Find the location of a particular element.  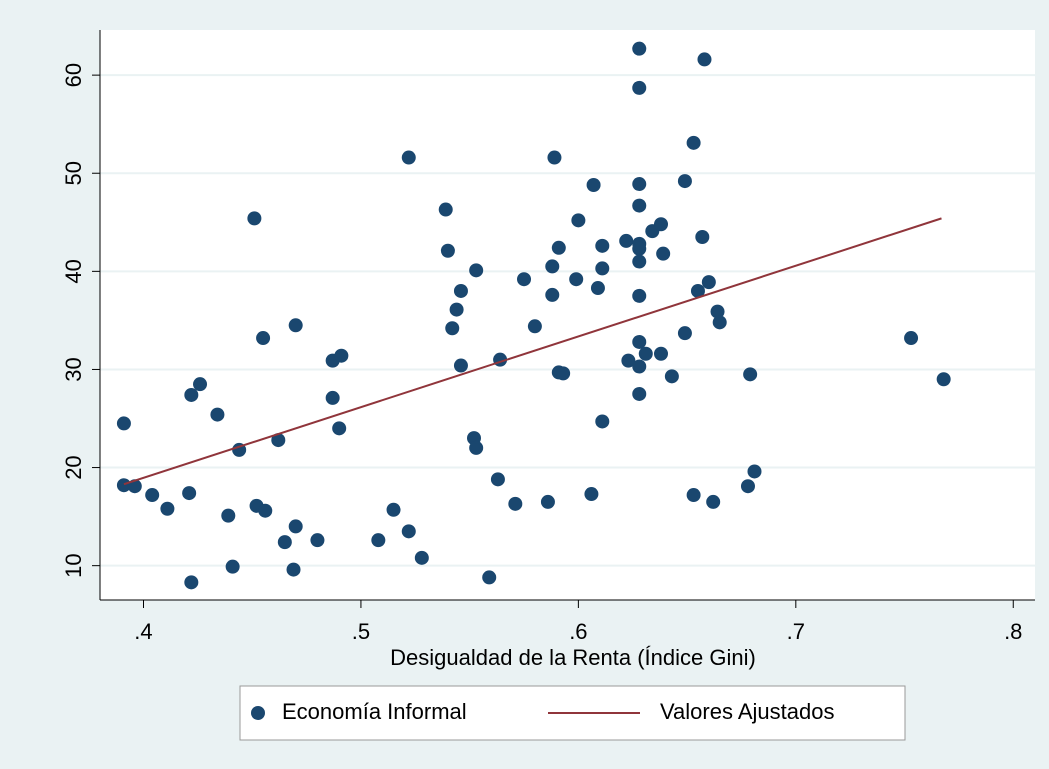

y-tick-label: 20 is located at coordinates (73, 467).